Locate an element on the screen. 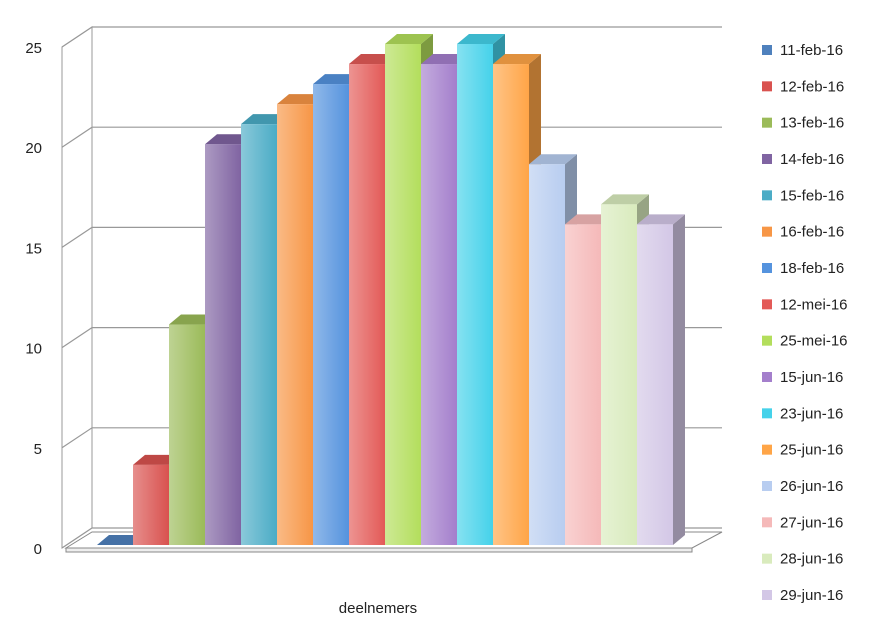  bar-side is located at coordinates (679, 380).